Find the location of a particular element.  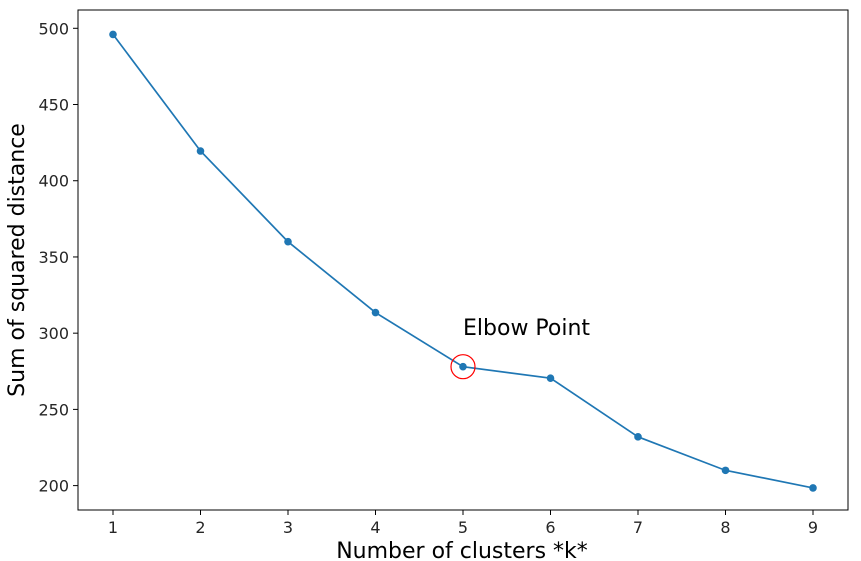

y-tick-label: 200 is located at coordinates (53, 486).